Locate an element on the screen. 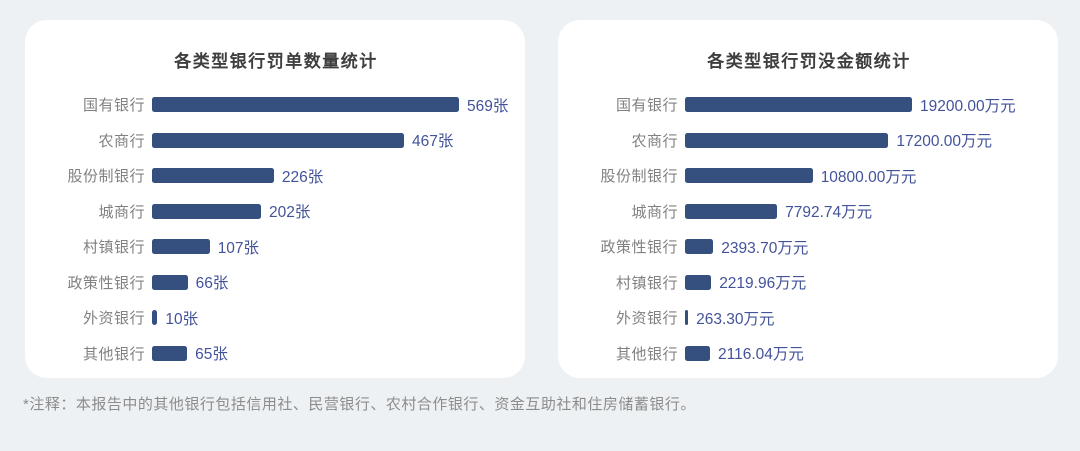  chart-row: 外资银行 263.30万元 is located at coordinates (809, 318).